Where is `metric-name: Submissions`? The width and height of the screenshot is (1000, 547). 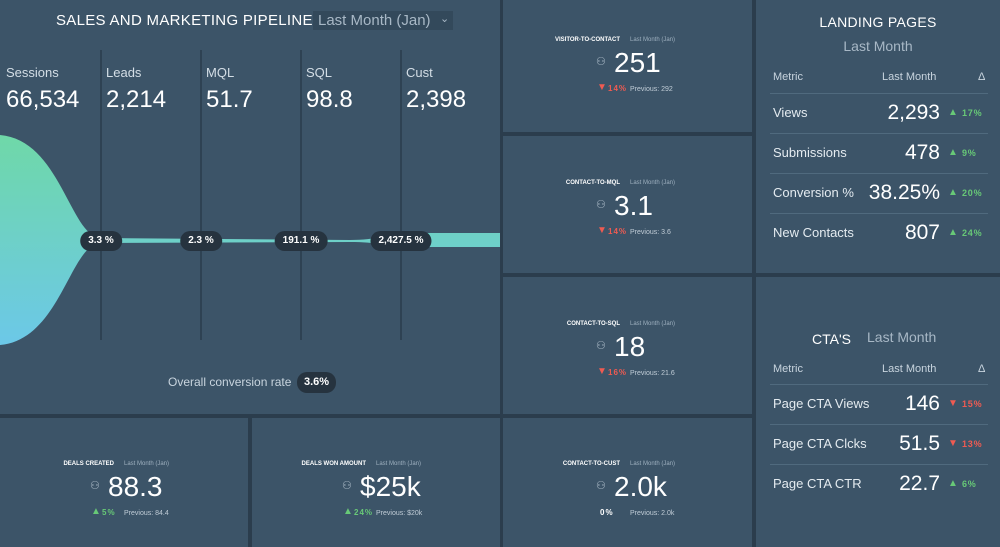
metric-name: Submissions is located at coordinates (810, 152).